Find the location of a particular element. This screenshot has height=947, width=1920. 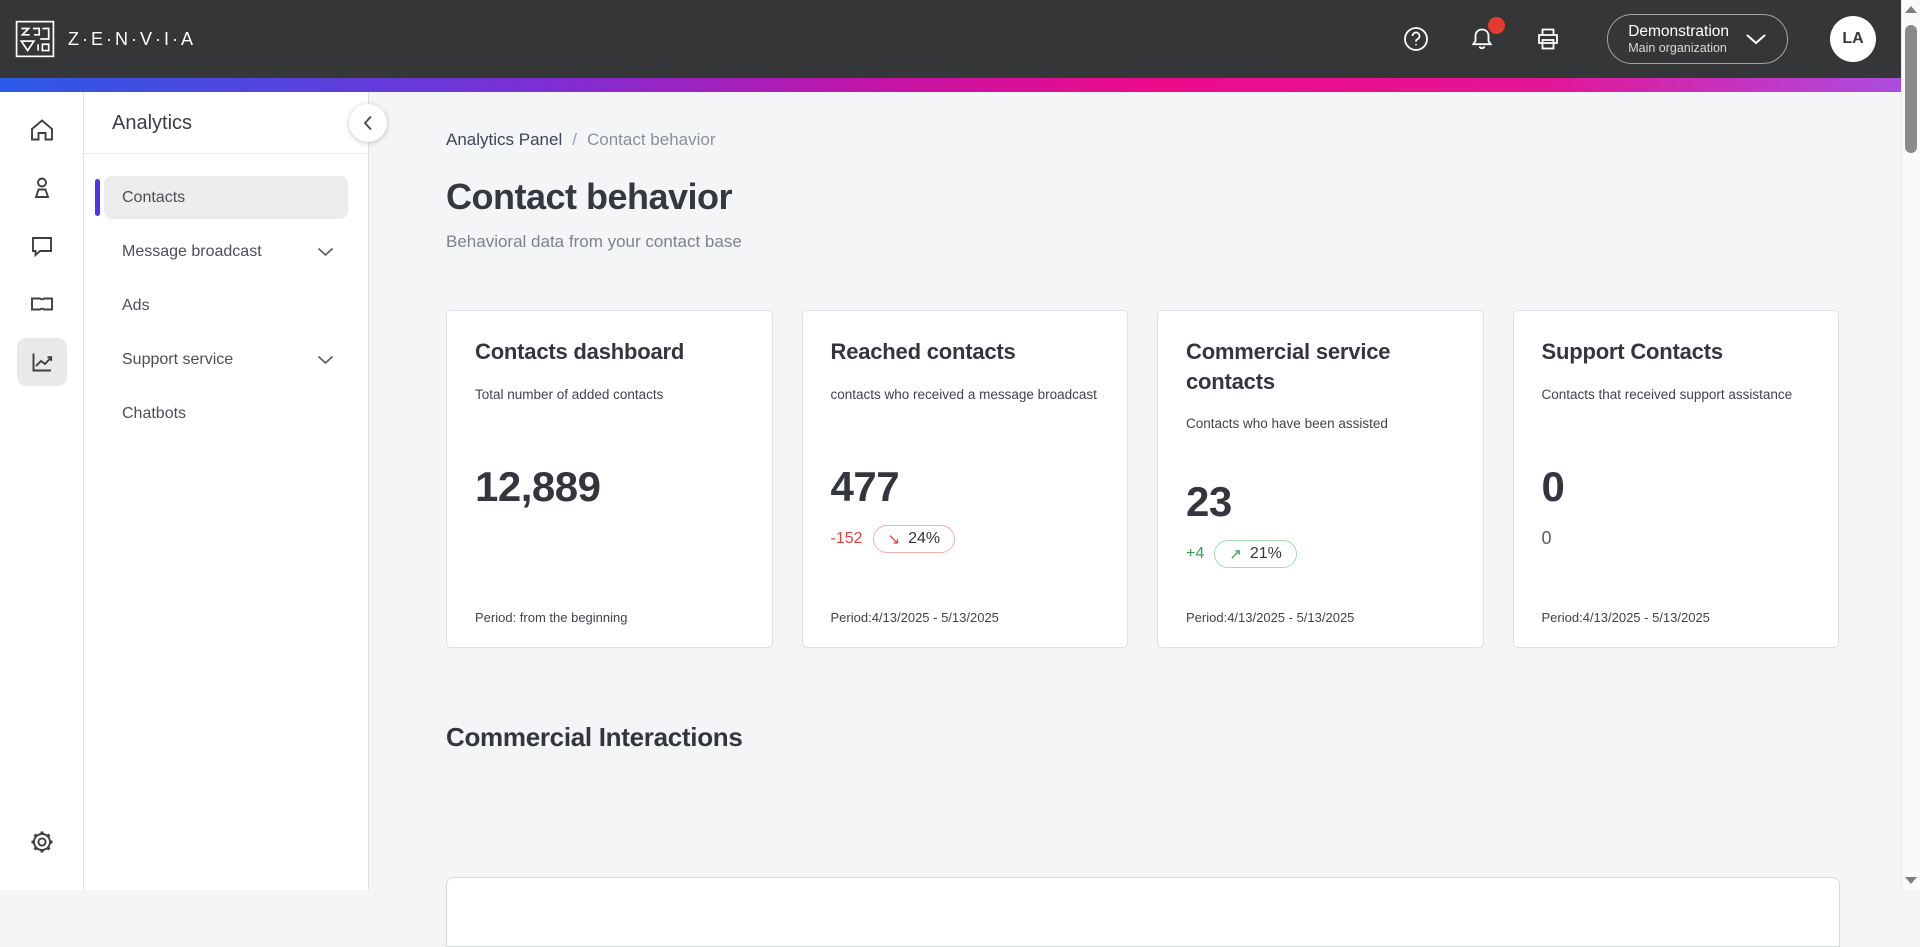

sidebar-item-chatbots: Chatbots is located at coordinates (226, 413).